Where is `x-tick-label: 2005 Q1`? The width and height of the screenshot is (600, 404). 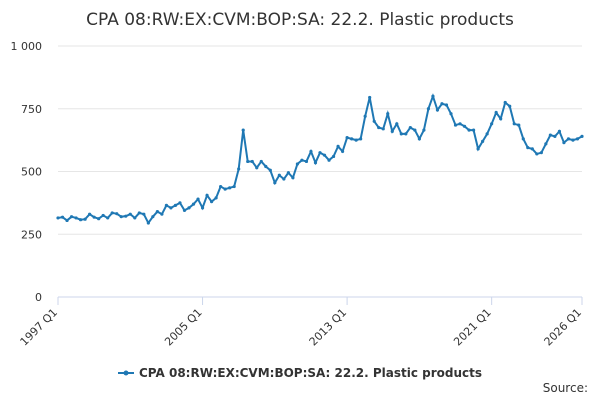 x-tick-label: 2005 Q1 is located at coordinates (183, 327).